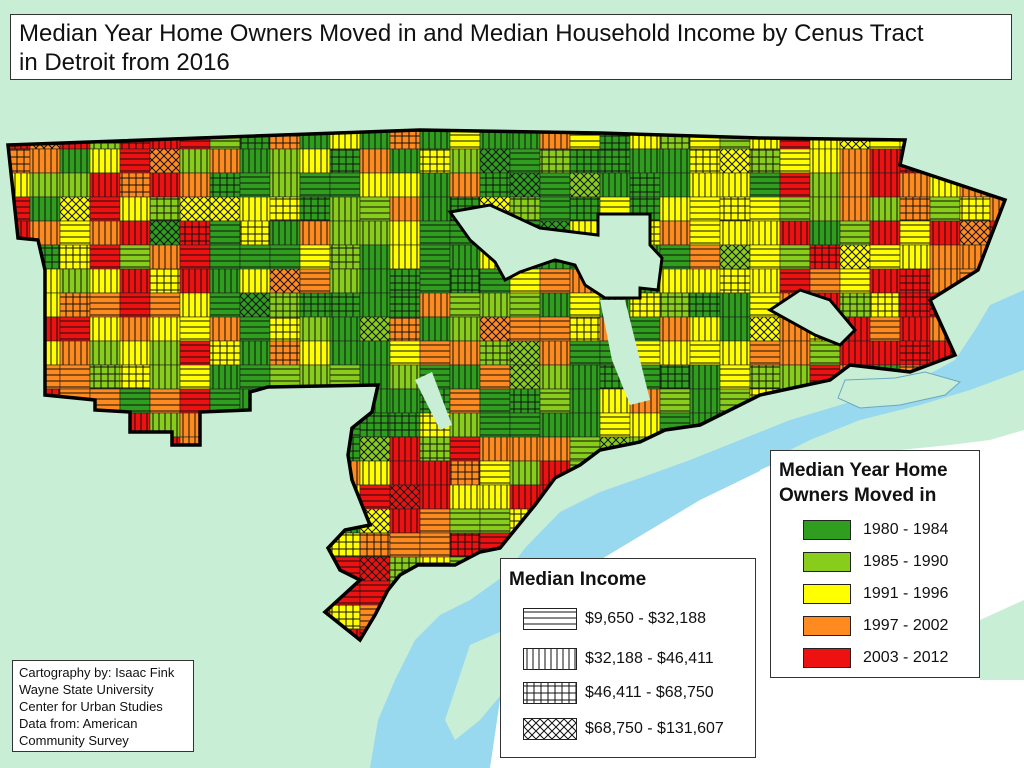 This screenshot has height=768, width=1024. What do you see at coordinates (906, 625) in the screenshot?
I see `year-label: 1997 - 2002` at bounding box center [906, 625].